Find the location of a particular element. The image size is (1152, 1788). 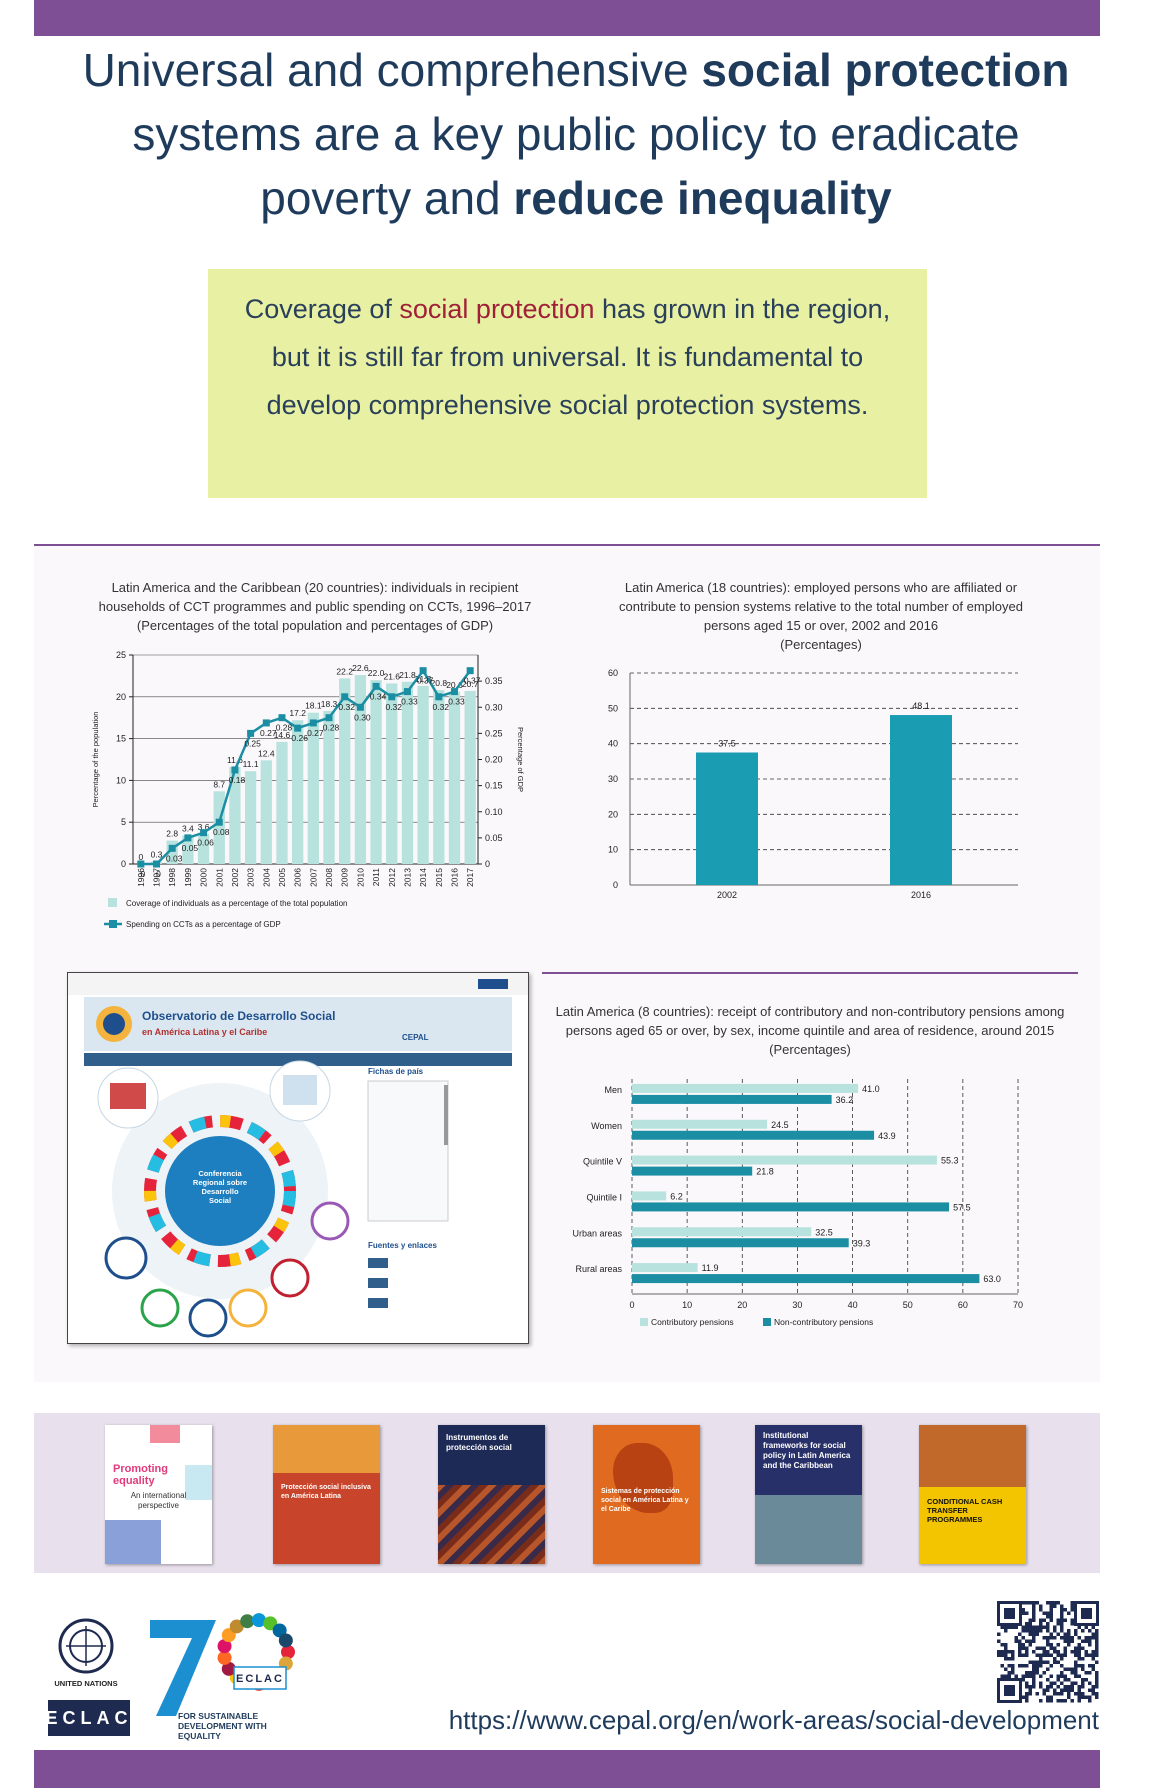

line is located at coordinates (306, 767).